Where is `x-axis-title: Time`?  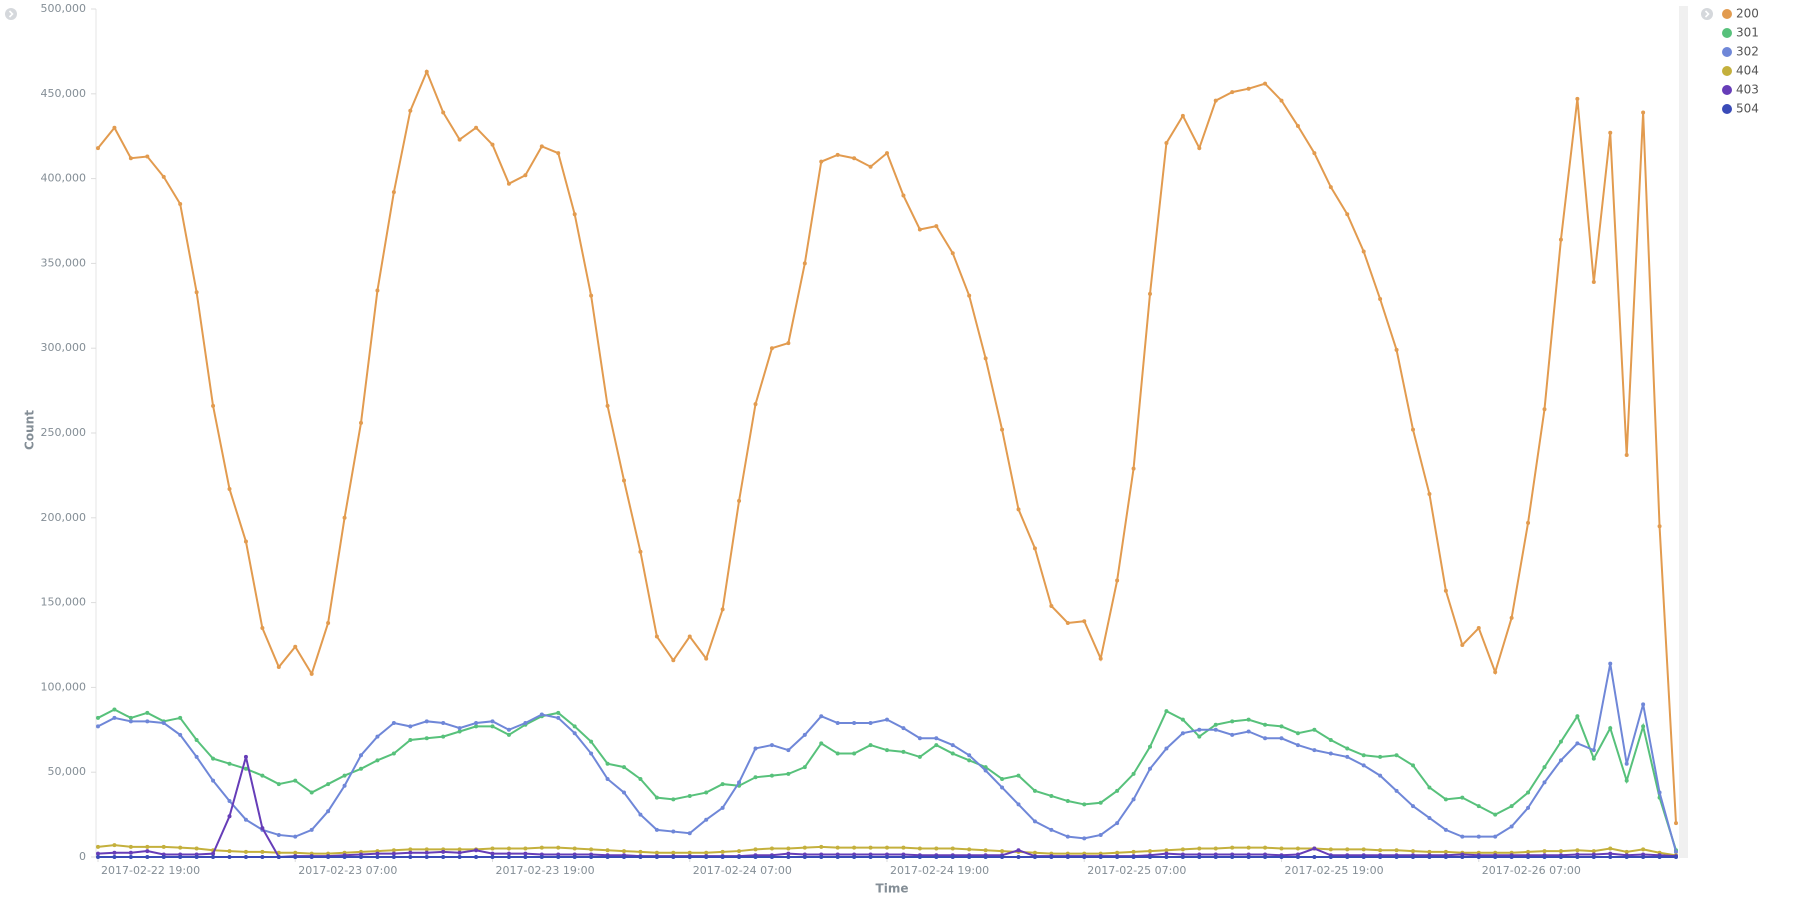 x-axis-title: Time is located at coordinates (892, 889).